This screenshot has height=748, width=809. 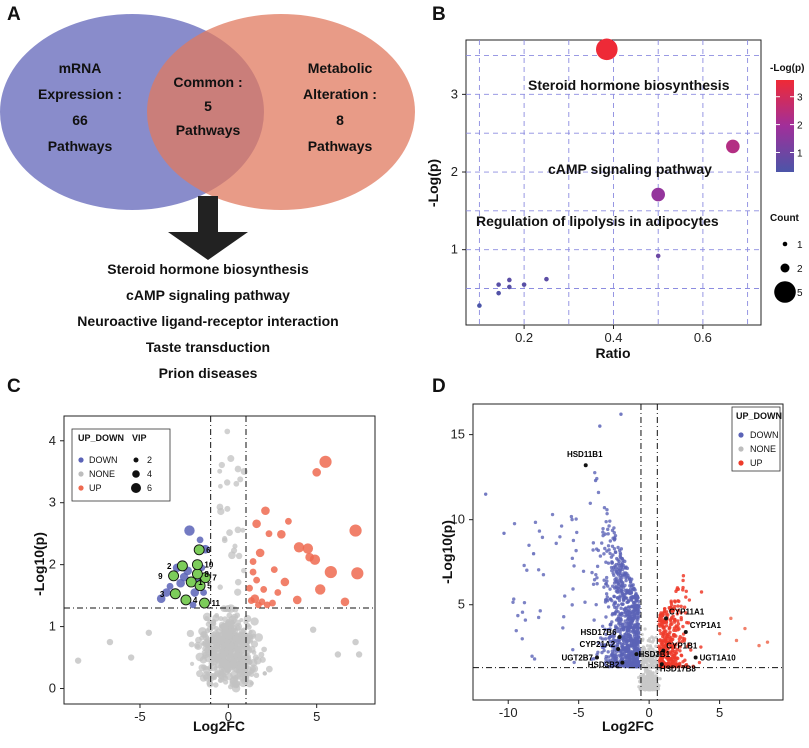 I want to click on color-legend-title: -Log(p), so click(x=787, y=68).